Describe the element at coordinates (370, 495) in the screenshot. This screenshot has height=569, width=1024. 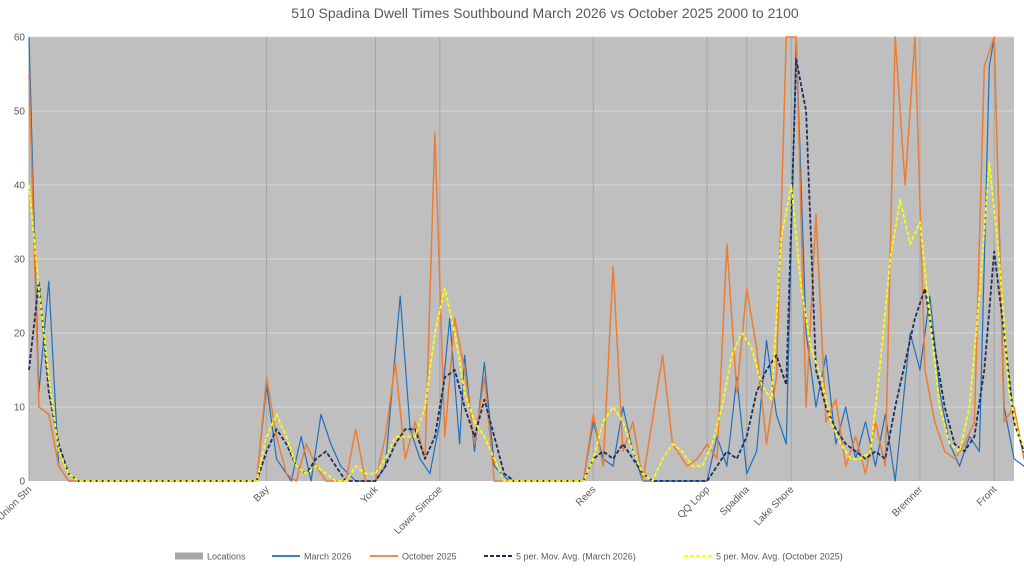
I see `x-tick-label: York` at that location.